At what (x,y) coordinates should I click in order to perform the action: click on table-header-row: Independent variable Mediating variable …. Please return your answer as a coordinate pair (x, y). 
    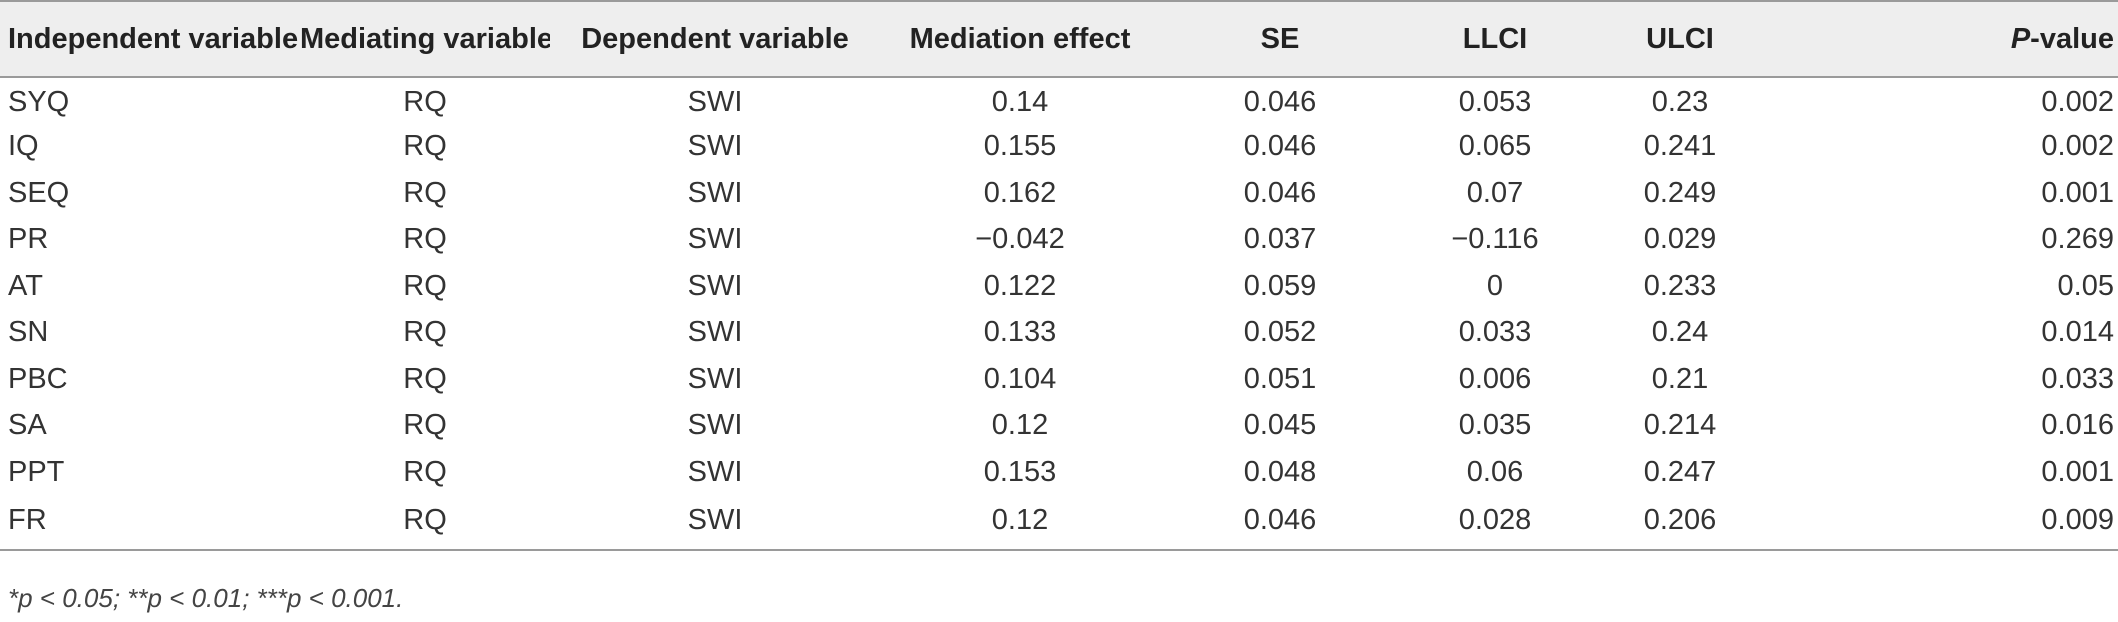
    Looking at the image, I should click on (1059, 39).